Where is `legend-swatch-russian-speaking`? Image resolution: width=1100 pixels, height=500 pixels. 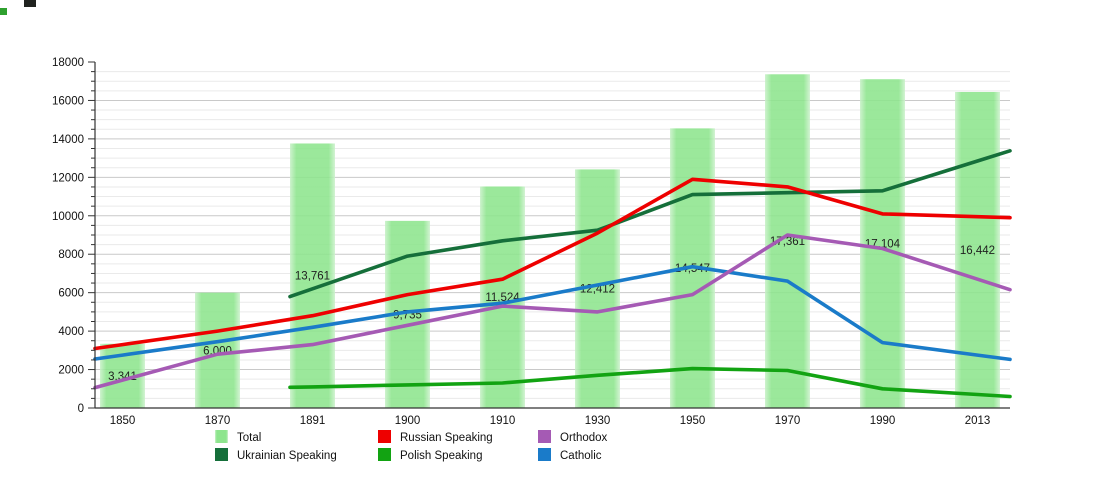 legend-swatch-russian-speaking is located at coordinates (384, 436).